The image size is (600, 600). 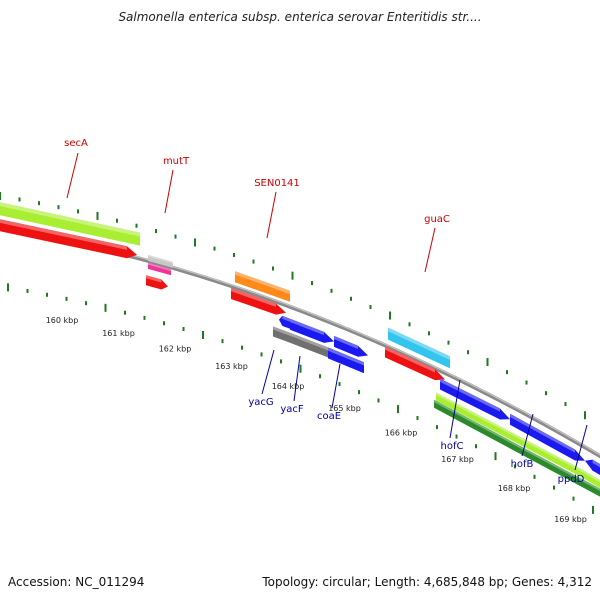 I want to click on gene-label-hofc: hofC, so click(x=452, y=446).